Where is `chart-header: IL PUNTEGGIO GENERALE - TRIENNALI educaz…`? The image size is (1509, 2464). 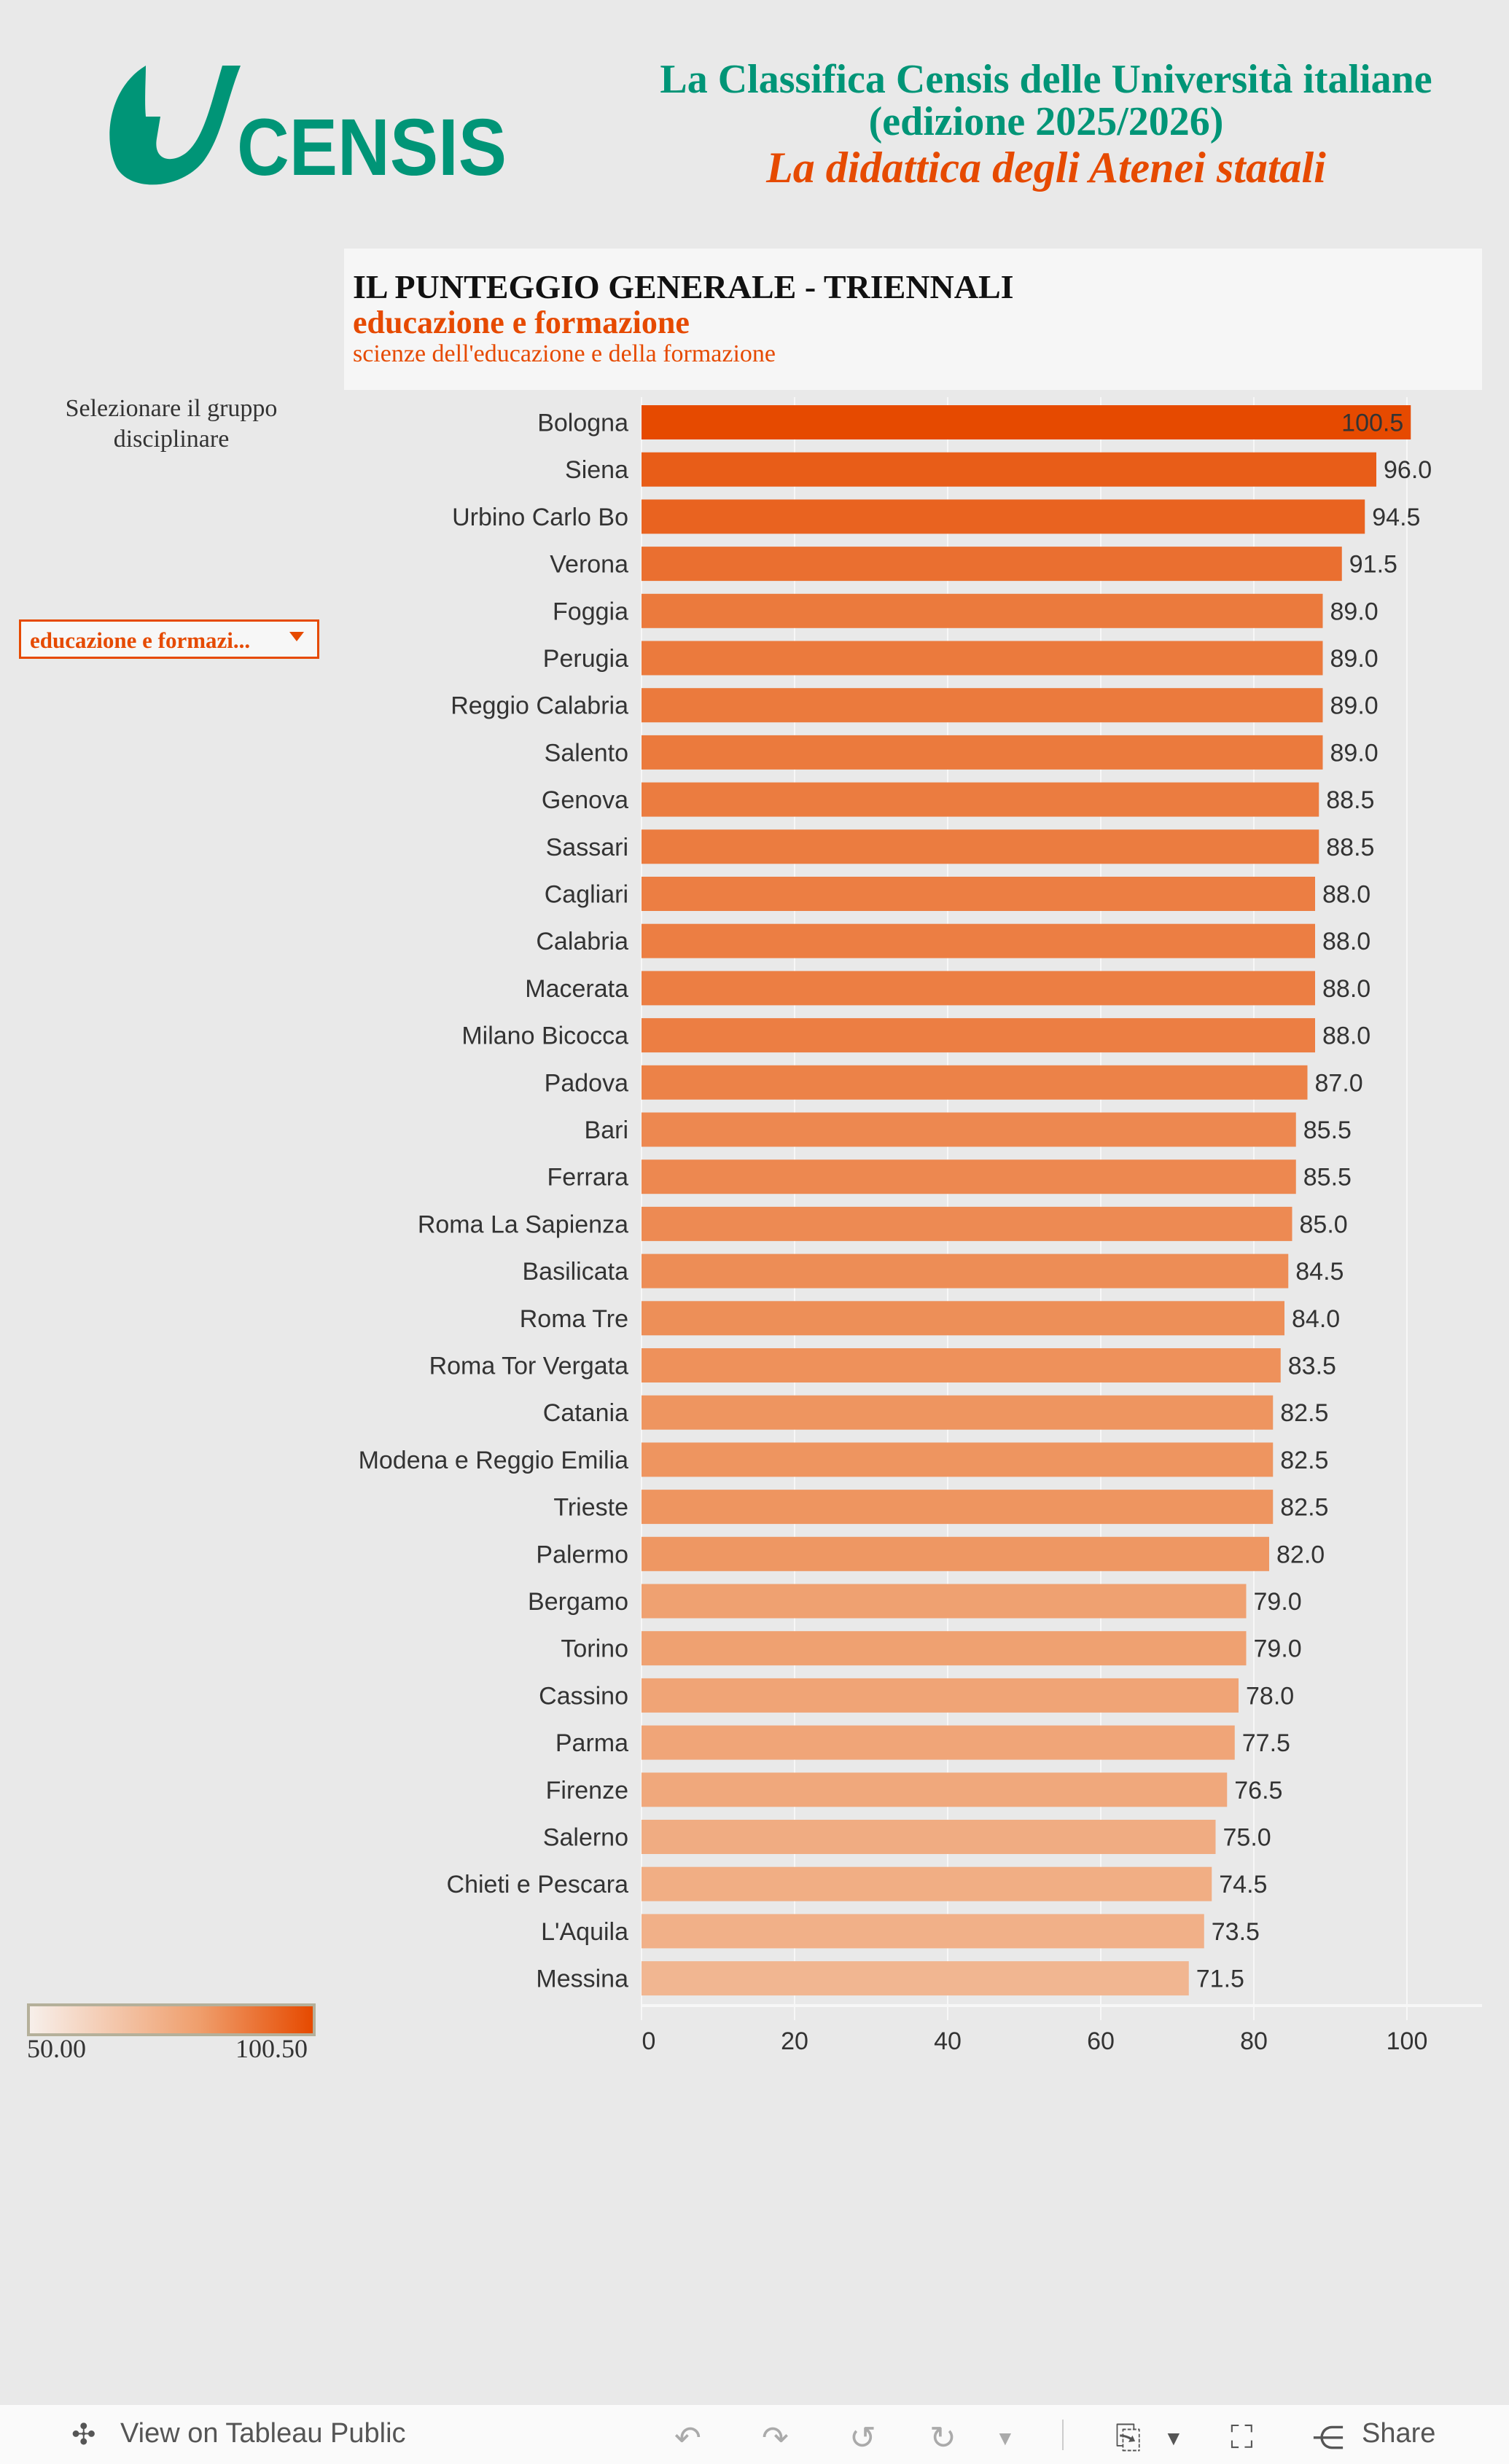
chart-header: IL PUNTEGGIO GENERALE - TRIENNALI educaz… is located at coordinates (913, 319).